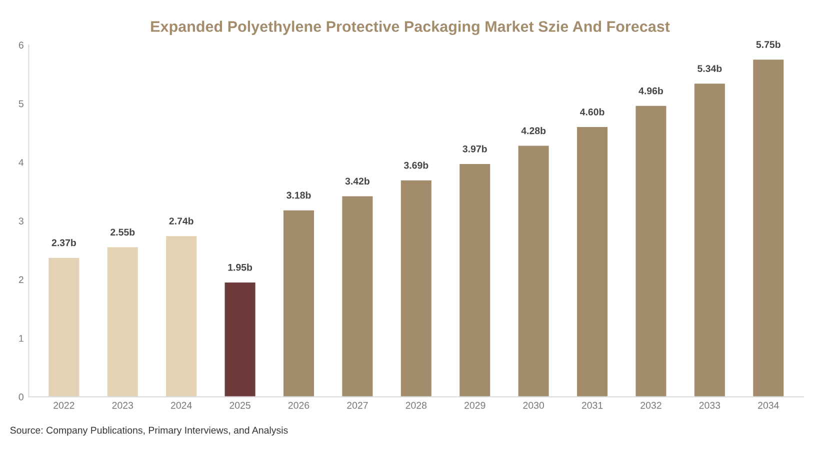 The image size is (820, 454). Describe the element at coordinates (21, 338) in the screenshot. I see `y-tick-label: 1` at that location.